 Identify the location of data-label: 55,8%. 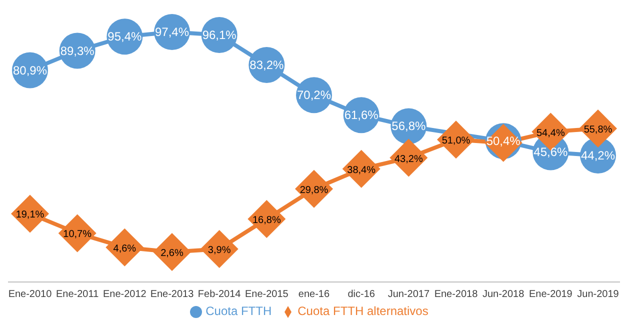
(598, 130).